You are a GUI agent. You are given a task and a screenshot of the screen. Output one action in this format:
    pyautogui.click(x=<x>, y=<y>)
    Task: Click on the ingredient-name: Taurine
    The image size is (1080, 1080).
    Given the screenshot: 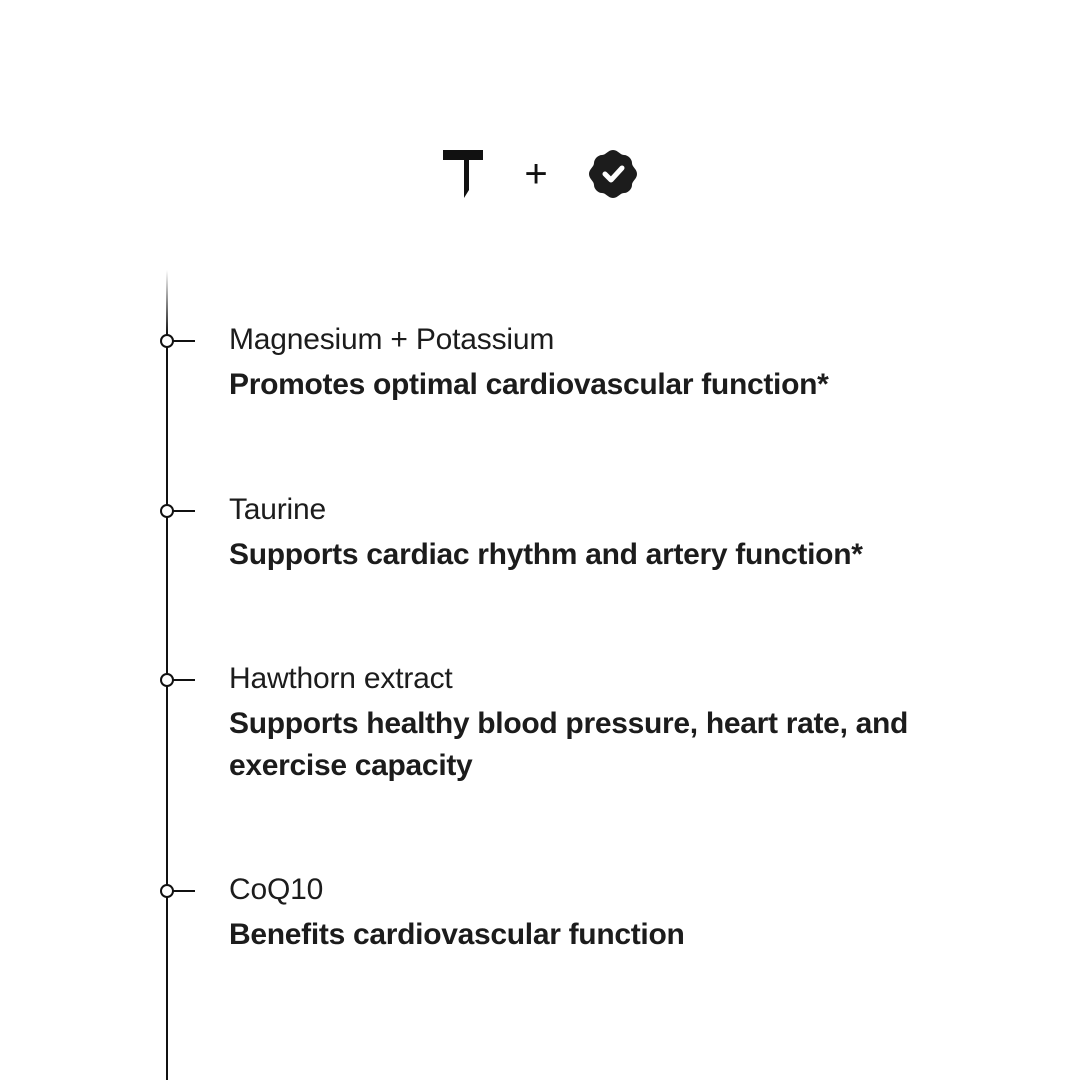 What is the action you would take?
    pyautogui.click(x=277, y=509)
    